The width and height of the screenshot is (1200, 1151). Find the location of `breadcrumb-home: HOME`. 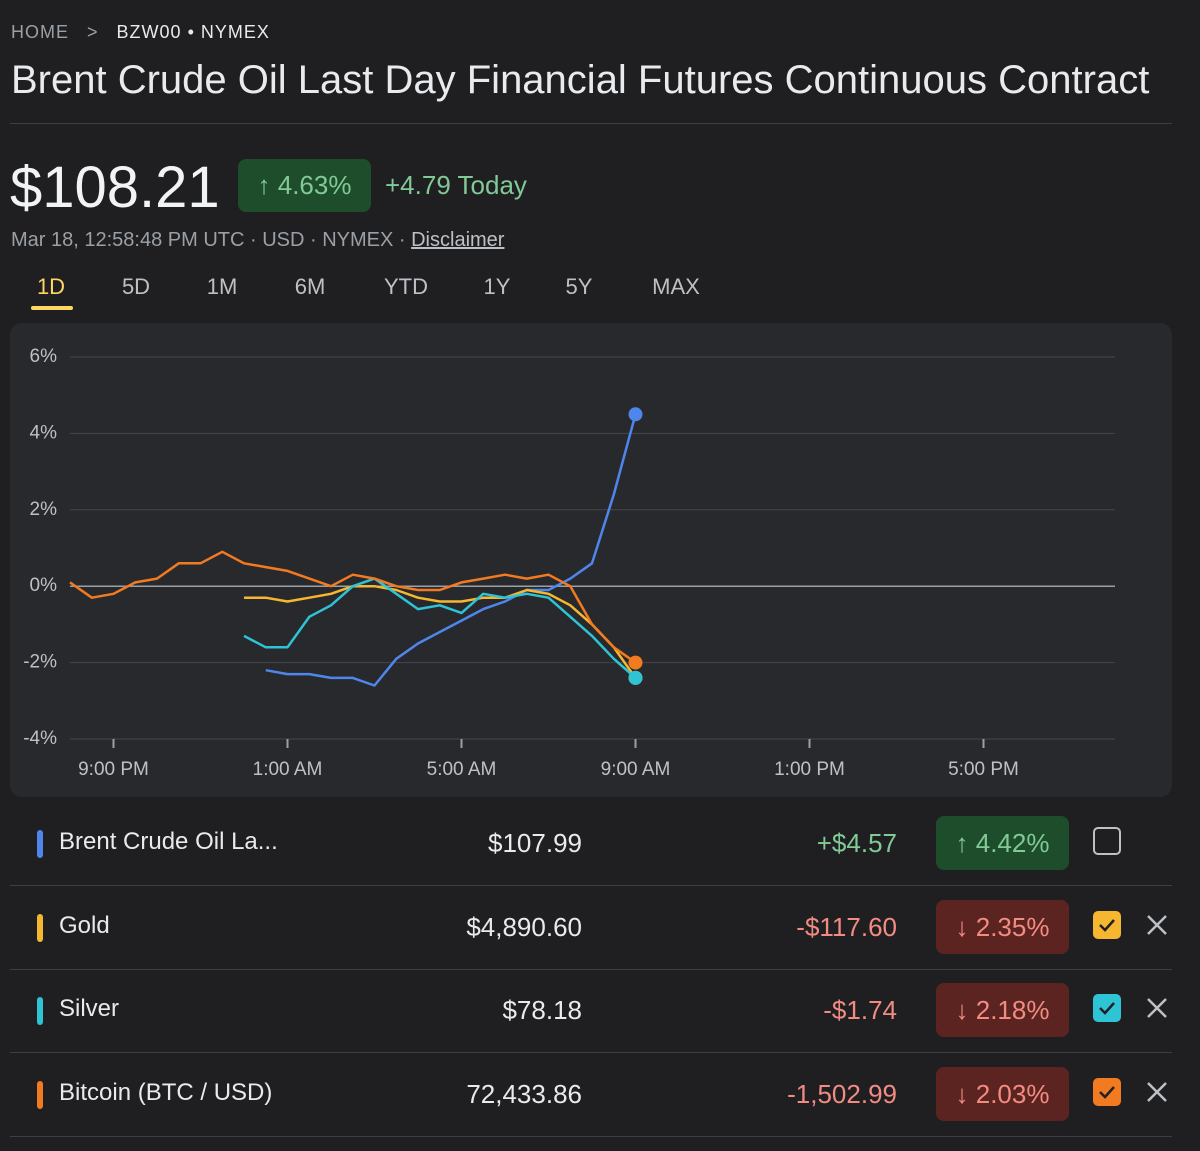

breadcrumb-home: HOME is located at coordinates (40, 32).